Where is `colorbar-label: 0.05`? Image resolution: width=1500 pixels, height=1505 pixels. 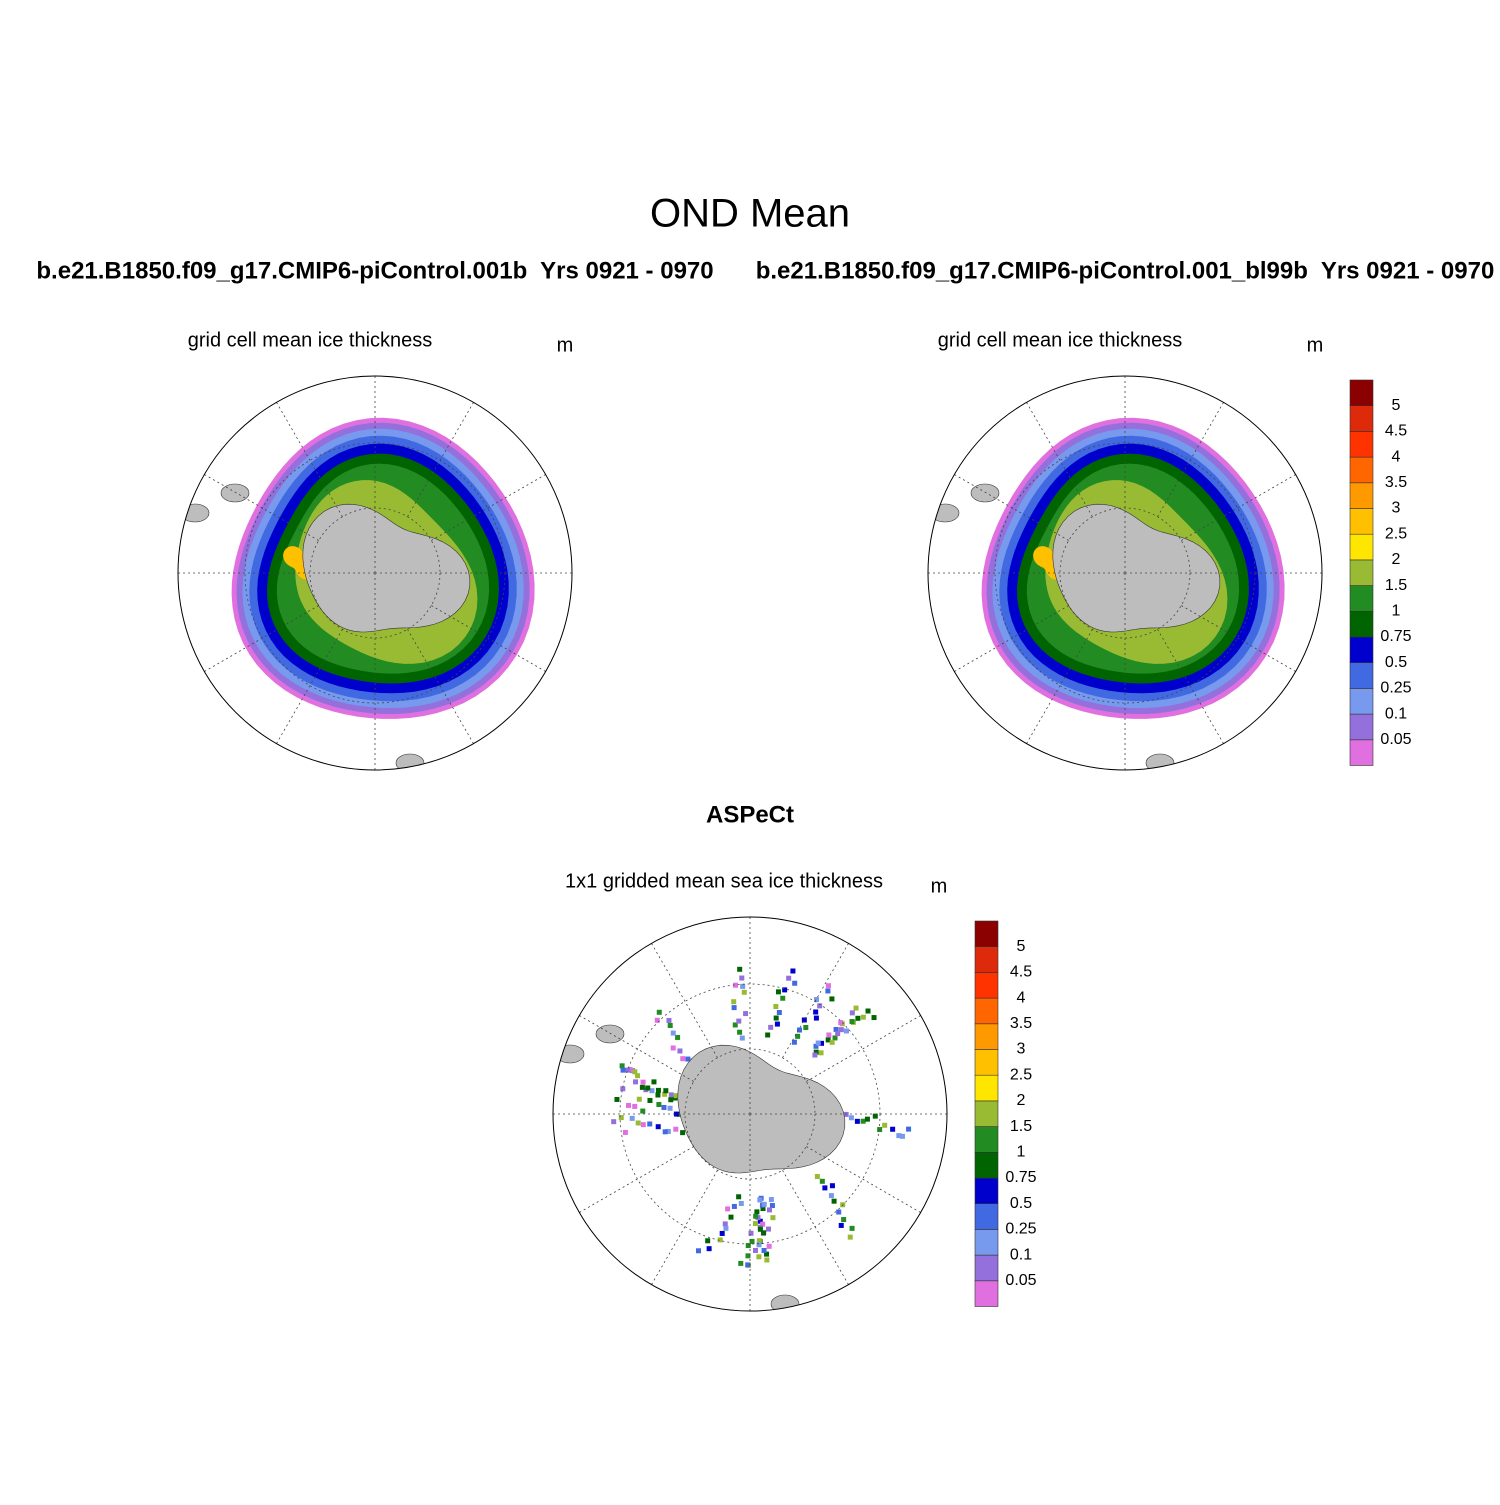 colorbar-label: 0.05 is located at coordinates (1395, 739).